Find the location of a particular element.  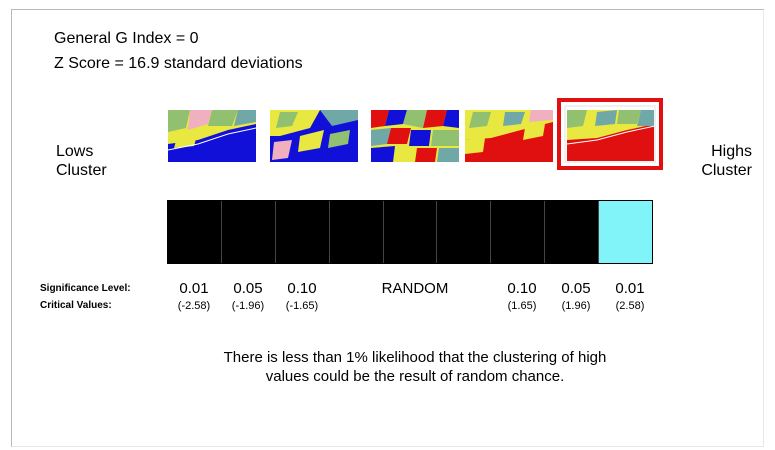

map-thumbnails is located at coordinates (387, 140).